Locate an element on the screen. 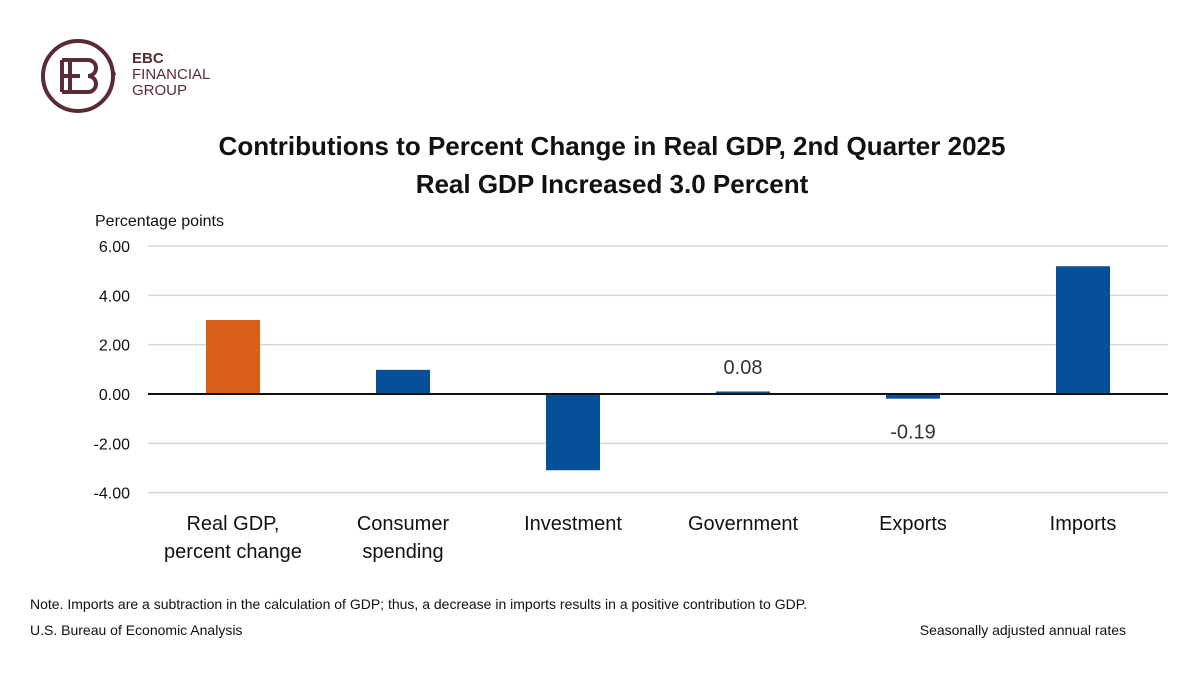 The height and width of the screenshot is (686, 1200). y-tick-label: 2.00 is located at coordinates (114, 346).